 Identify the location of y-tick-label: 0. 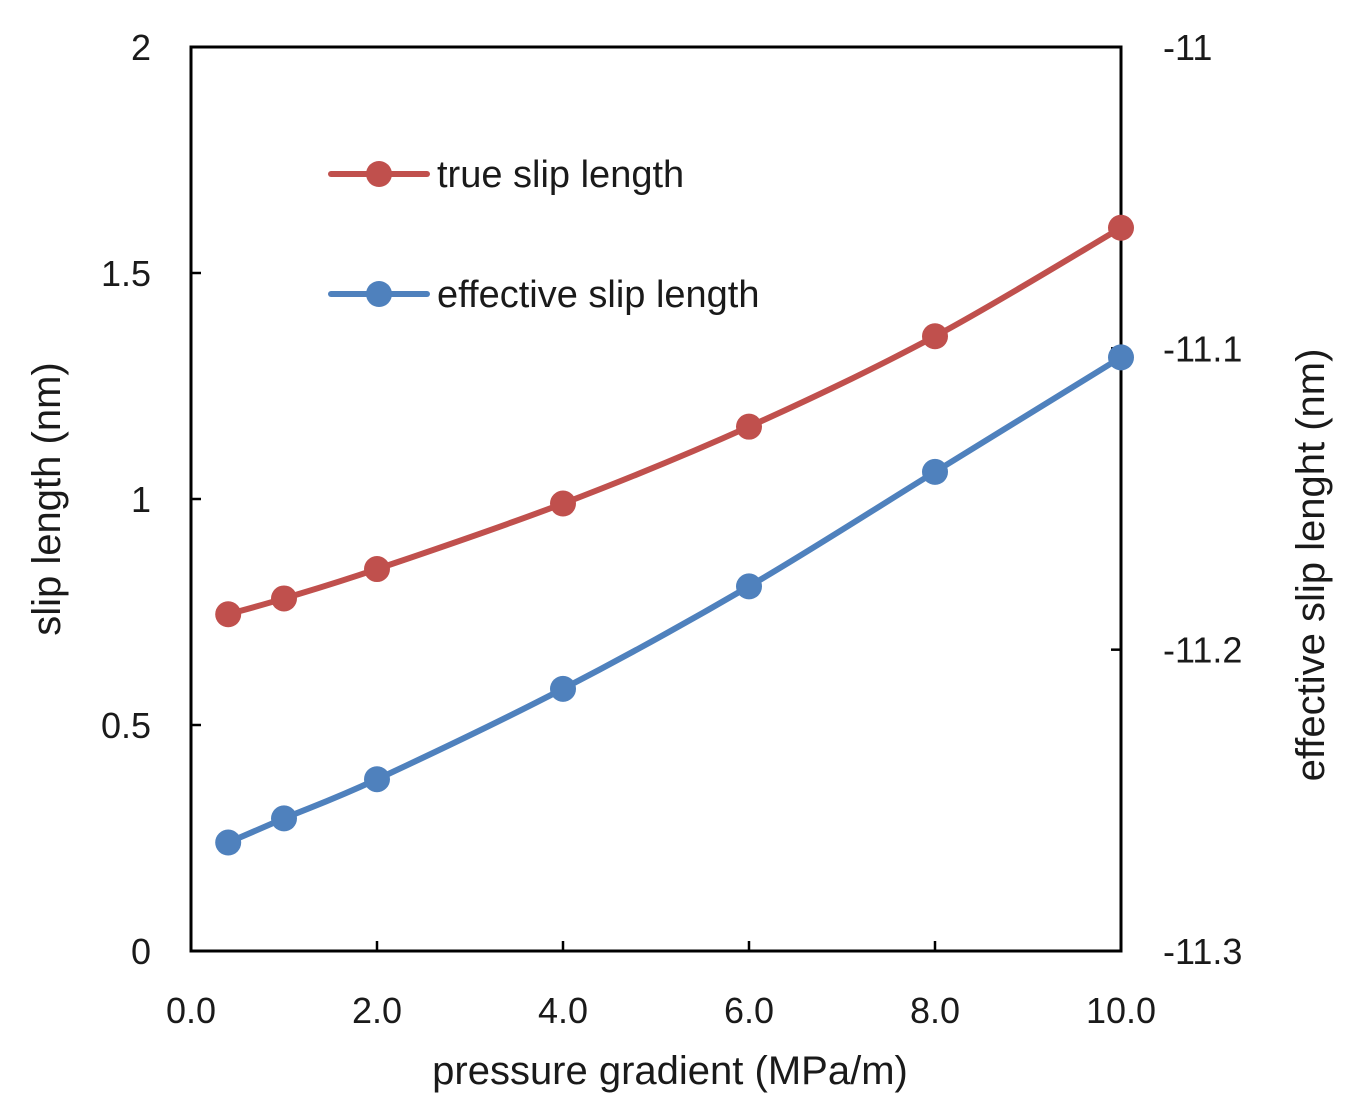
(141, 951).